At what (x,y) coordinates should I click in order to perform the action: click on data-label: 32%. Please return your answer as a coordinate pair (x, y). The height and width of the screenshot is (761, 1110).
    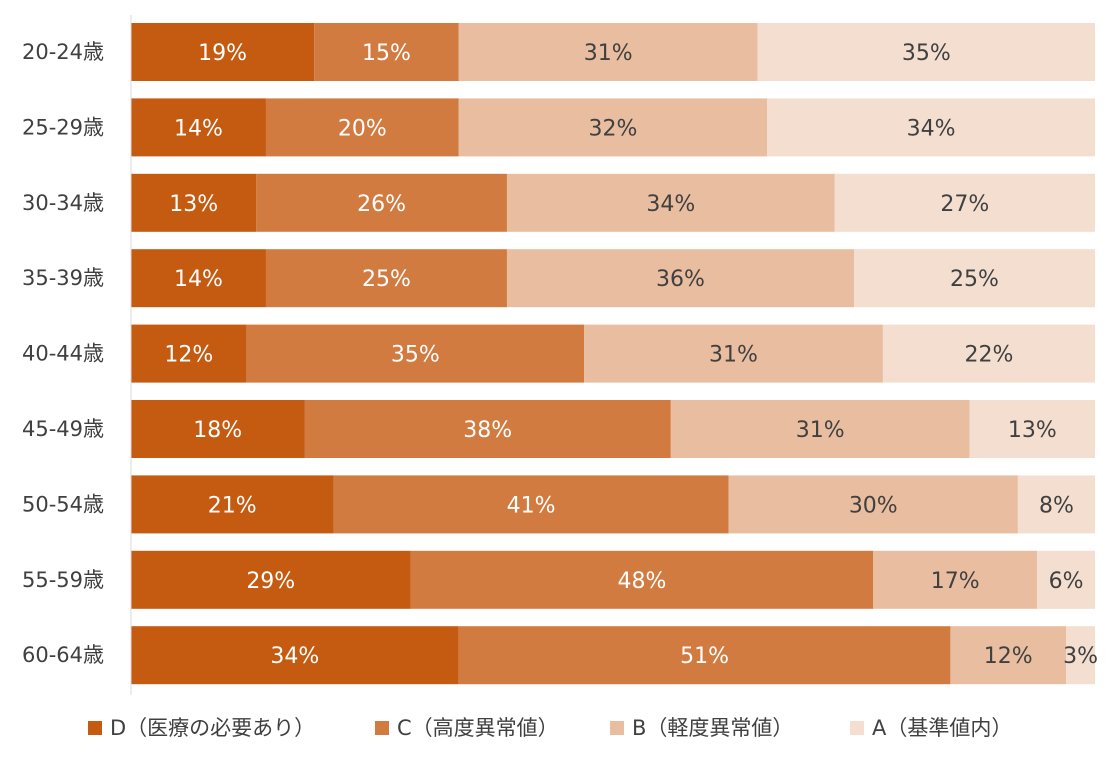
    Looking at the image, I should click on (613, 128).